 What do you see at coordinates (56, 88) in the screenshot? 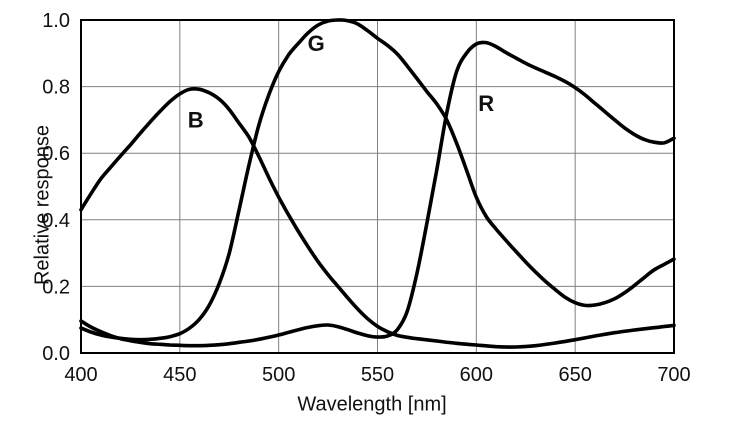
I see `y-tick-label-0.8: 0.8` at bounding box center [56, 88].